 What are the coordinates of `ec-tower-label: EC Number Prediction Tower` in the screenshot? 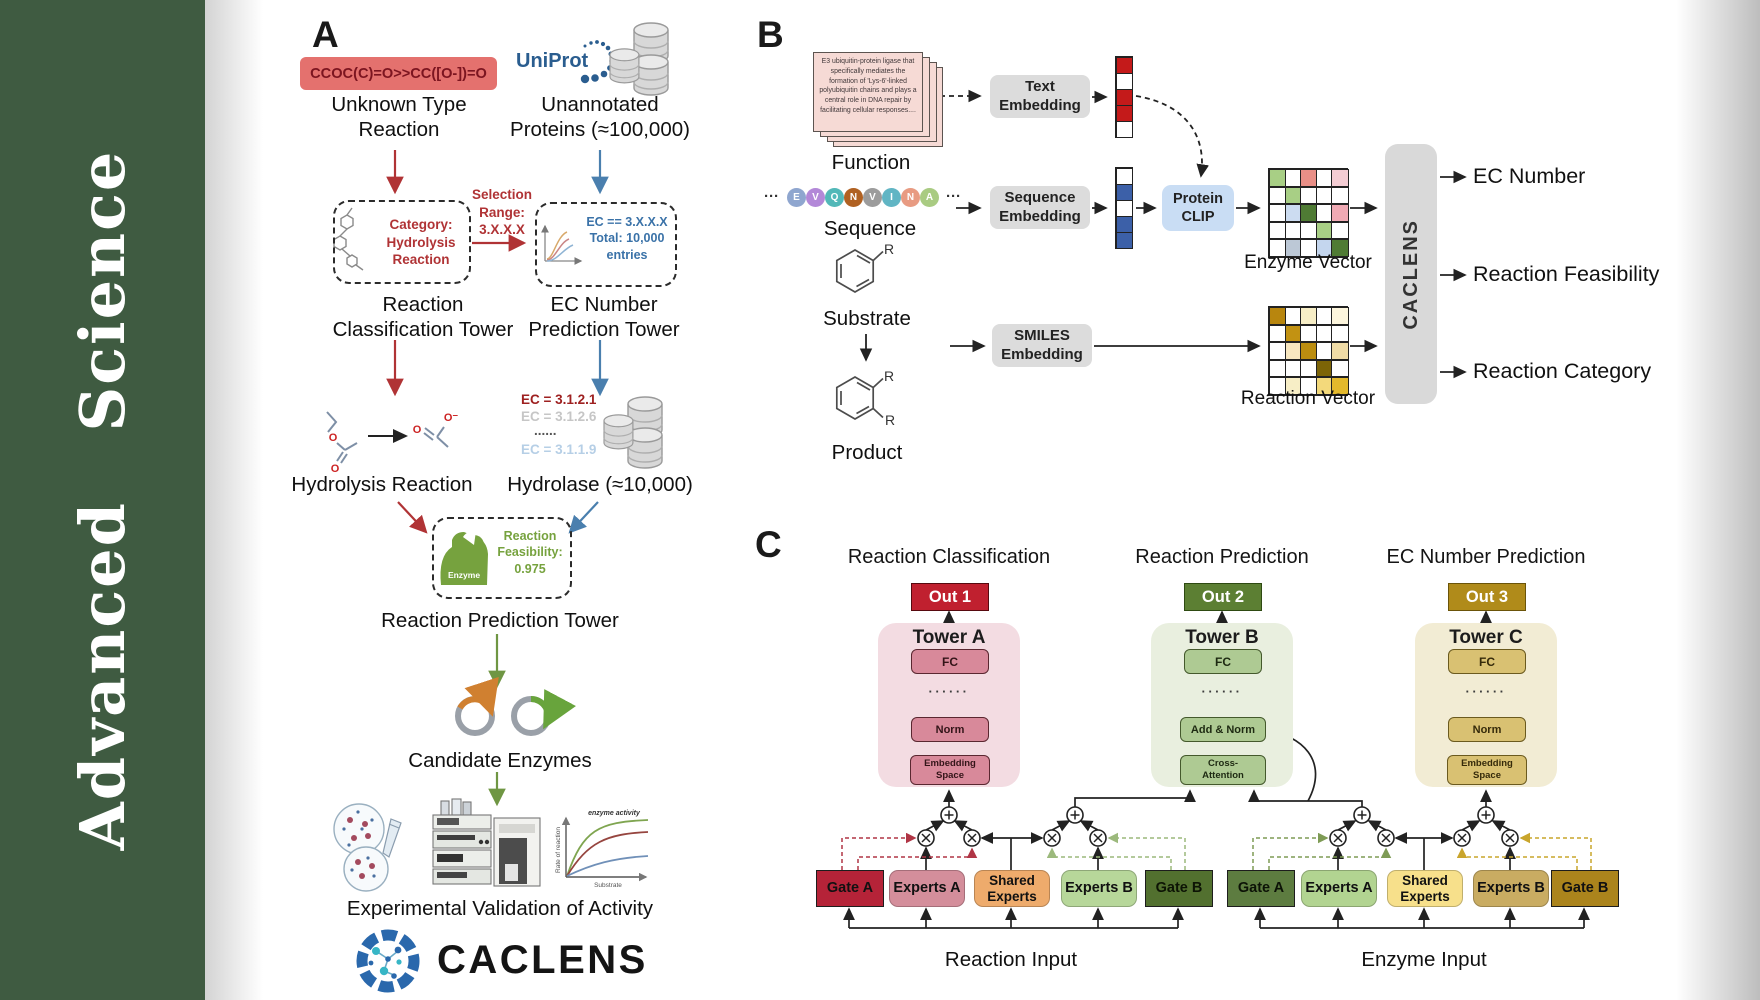 It's located at (604, 317).